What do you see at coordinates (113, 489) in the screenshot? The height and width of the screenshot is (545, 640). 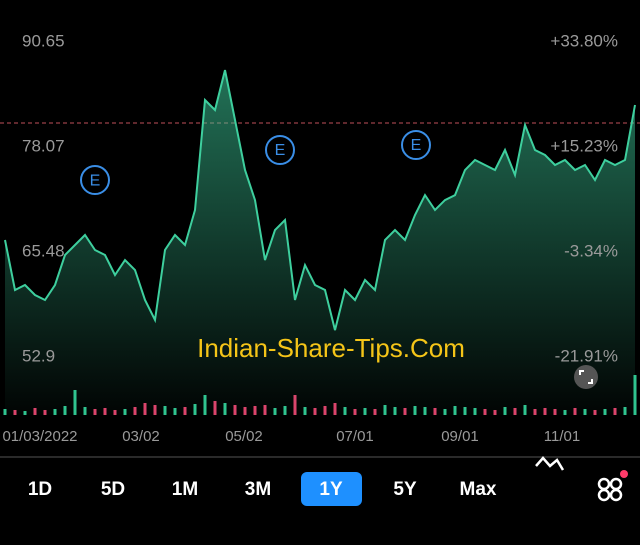 I see `range-button: 5D` at bounding box center [113, 489].